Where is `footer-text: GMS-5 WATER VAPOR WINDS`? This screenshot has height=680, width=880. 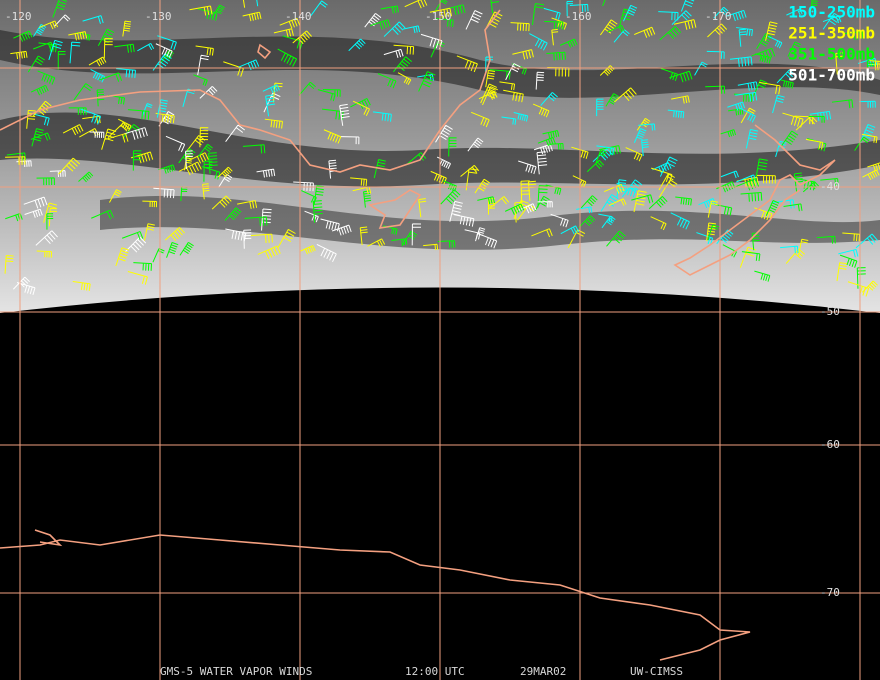 footer-text: GMS-5 WATER VAPOR WINDS is located at coordinates (236, 671).